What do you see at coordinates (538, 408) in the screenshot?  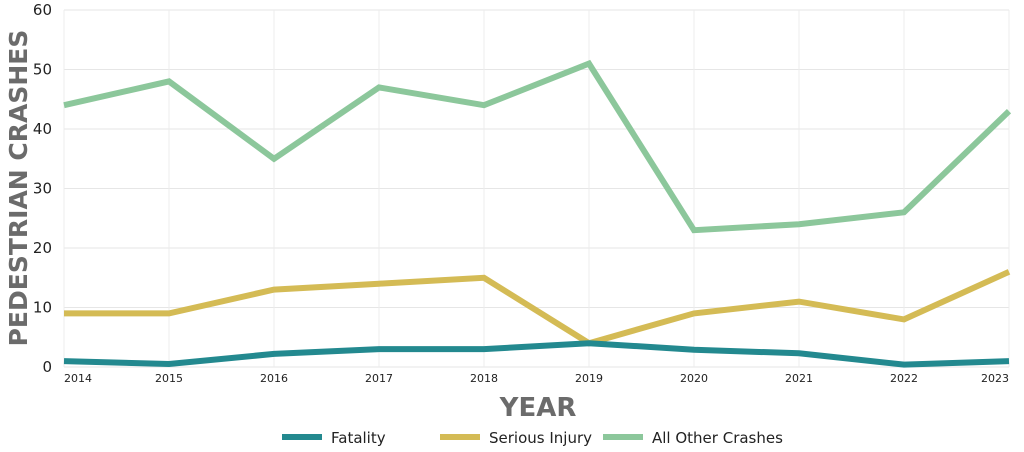 I see `x-axis-title: YEAR` at bounding box center [538, 408].